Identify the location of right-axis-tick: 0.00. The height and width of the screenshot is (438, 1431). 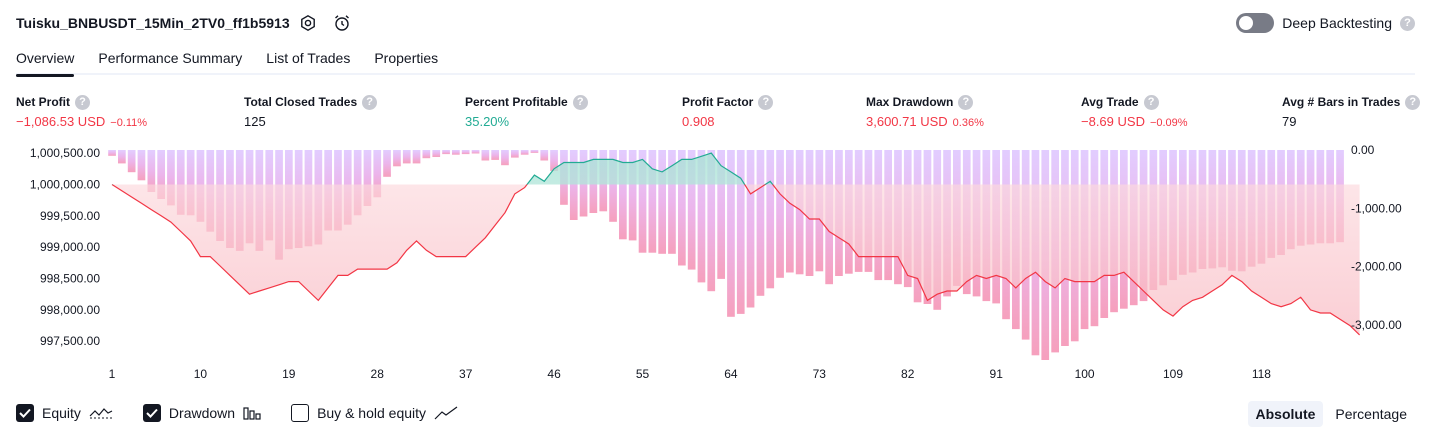
(1363, 150).